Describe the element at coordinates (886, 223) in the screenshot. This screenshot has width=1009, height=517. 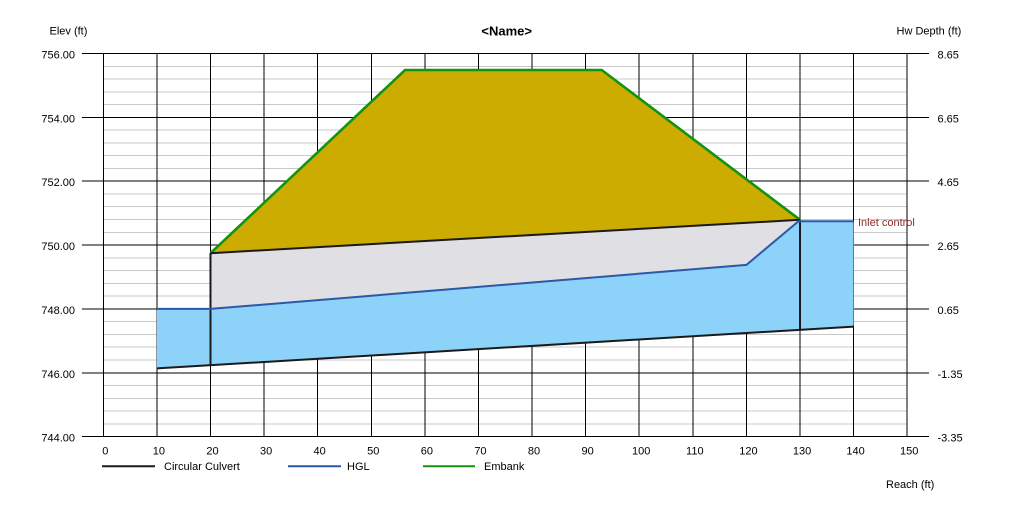
I see `svg-text: Inlet control` at that location.